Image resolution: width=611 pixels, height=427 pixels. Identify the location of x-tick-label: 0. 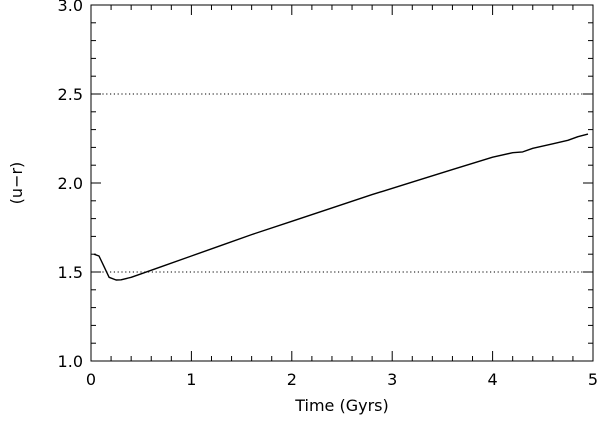
(91, 379).